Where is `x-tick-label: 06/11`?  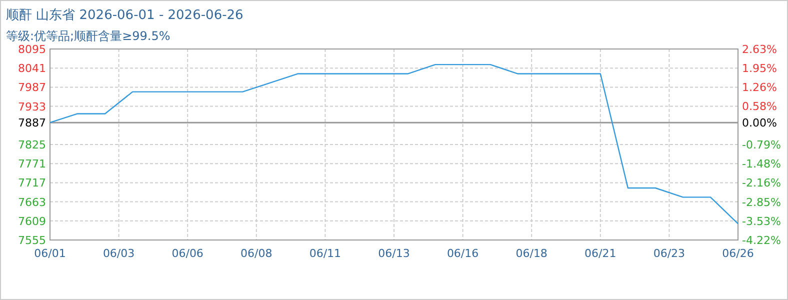 x-tick-label: 06/11 is located at coordinates (325, 253).